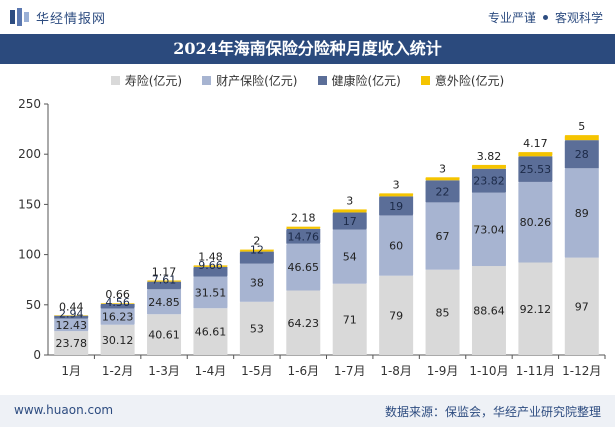 The image size is (615, 427). I want to click on x-tick-label: 1-11月, so click(535, 371).